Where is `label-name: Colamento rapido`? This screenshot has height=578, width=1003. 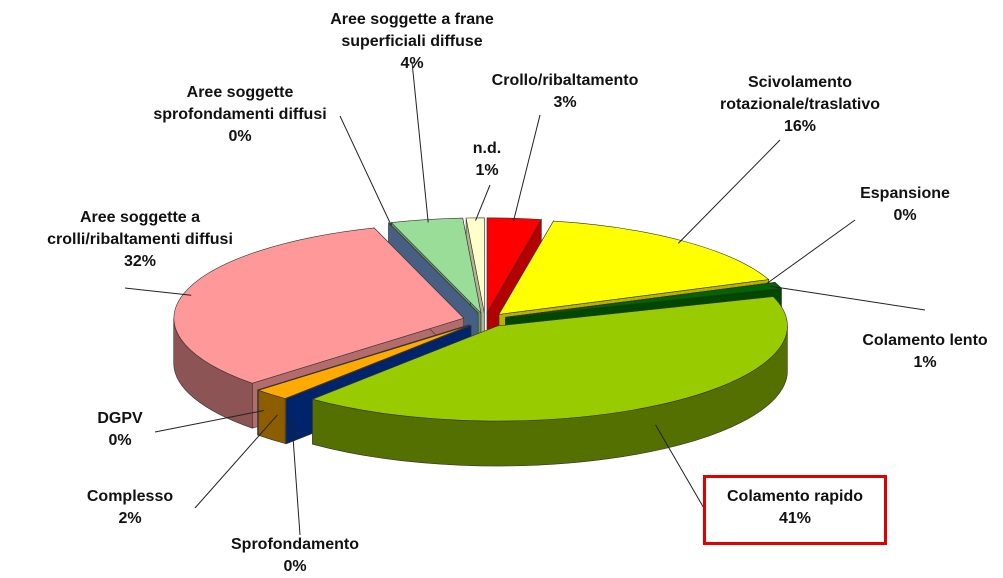
label-name: Colamento rapido is located at coordinates (794, 496).